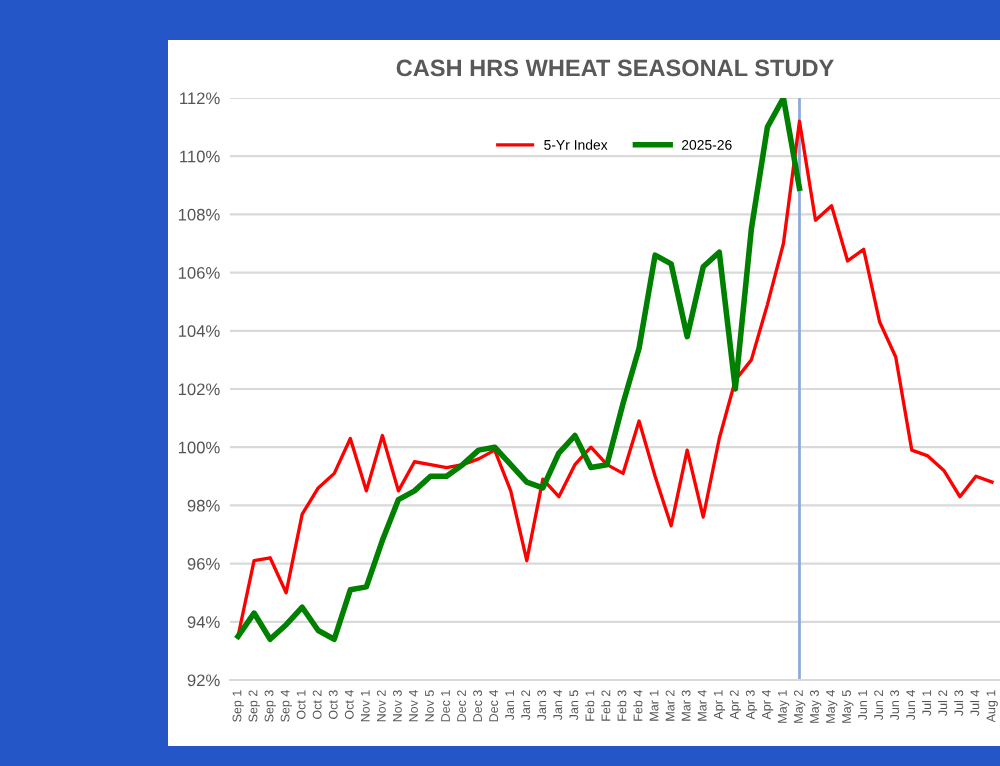  Describe the element at coordinates (200, 98) in the screenshot. I see `y-tick-label: 112%` at that location.